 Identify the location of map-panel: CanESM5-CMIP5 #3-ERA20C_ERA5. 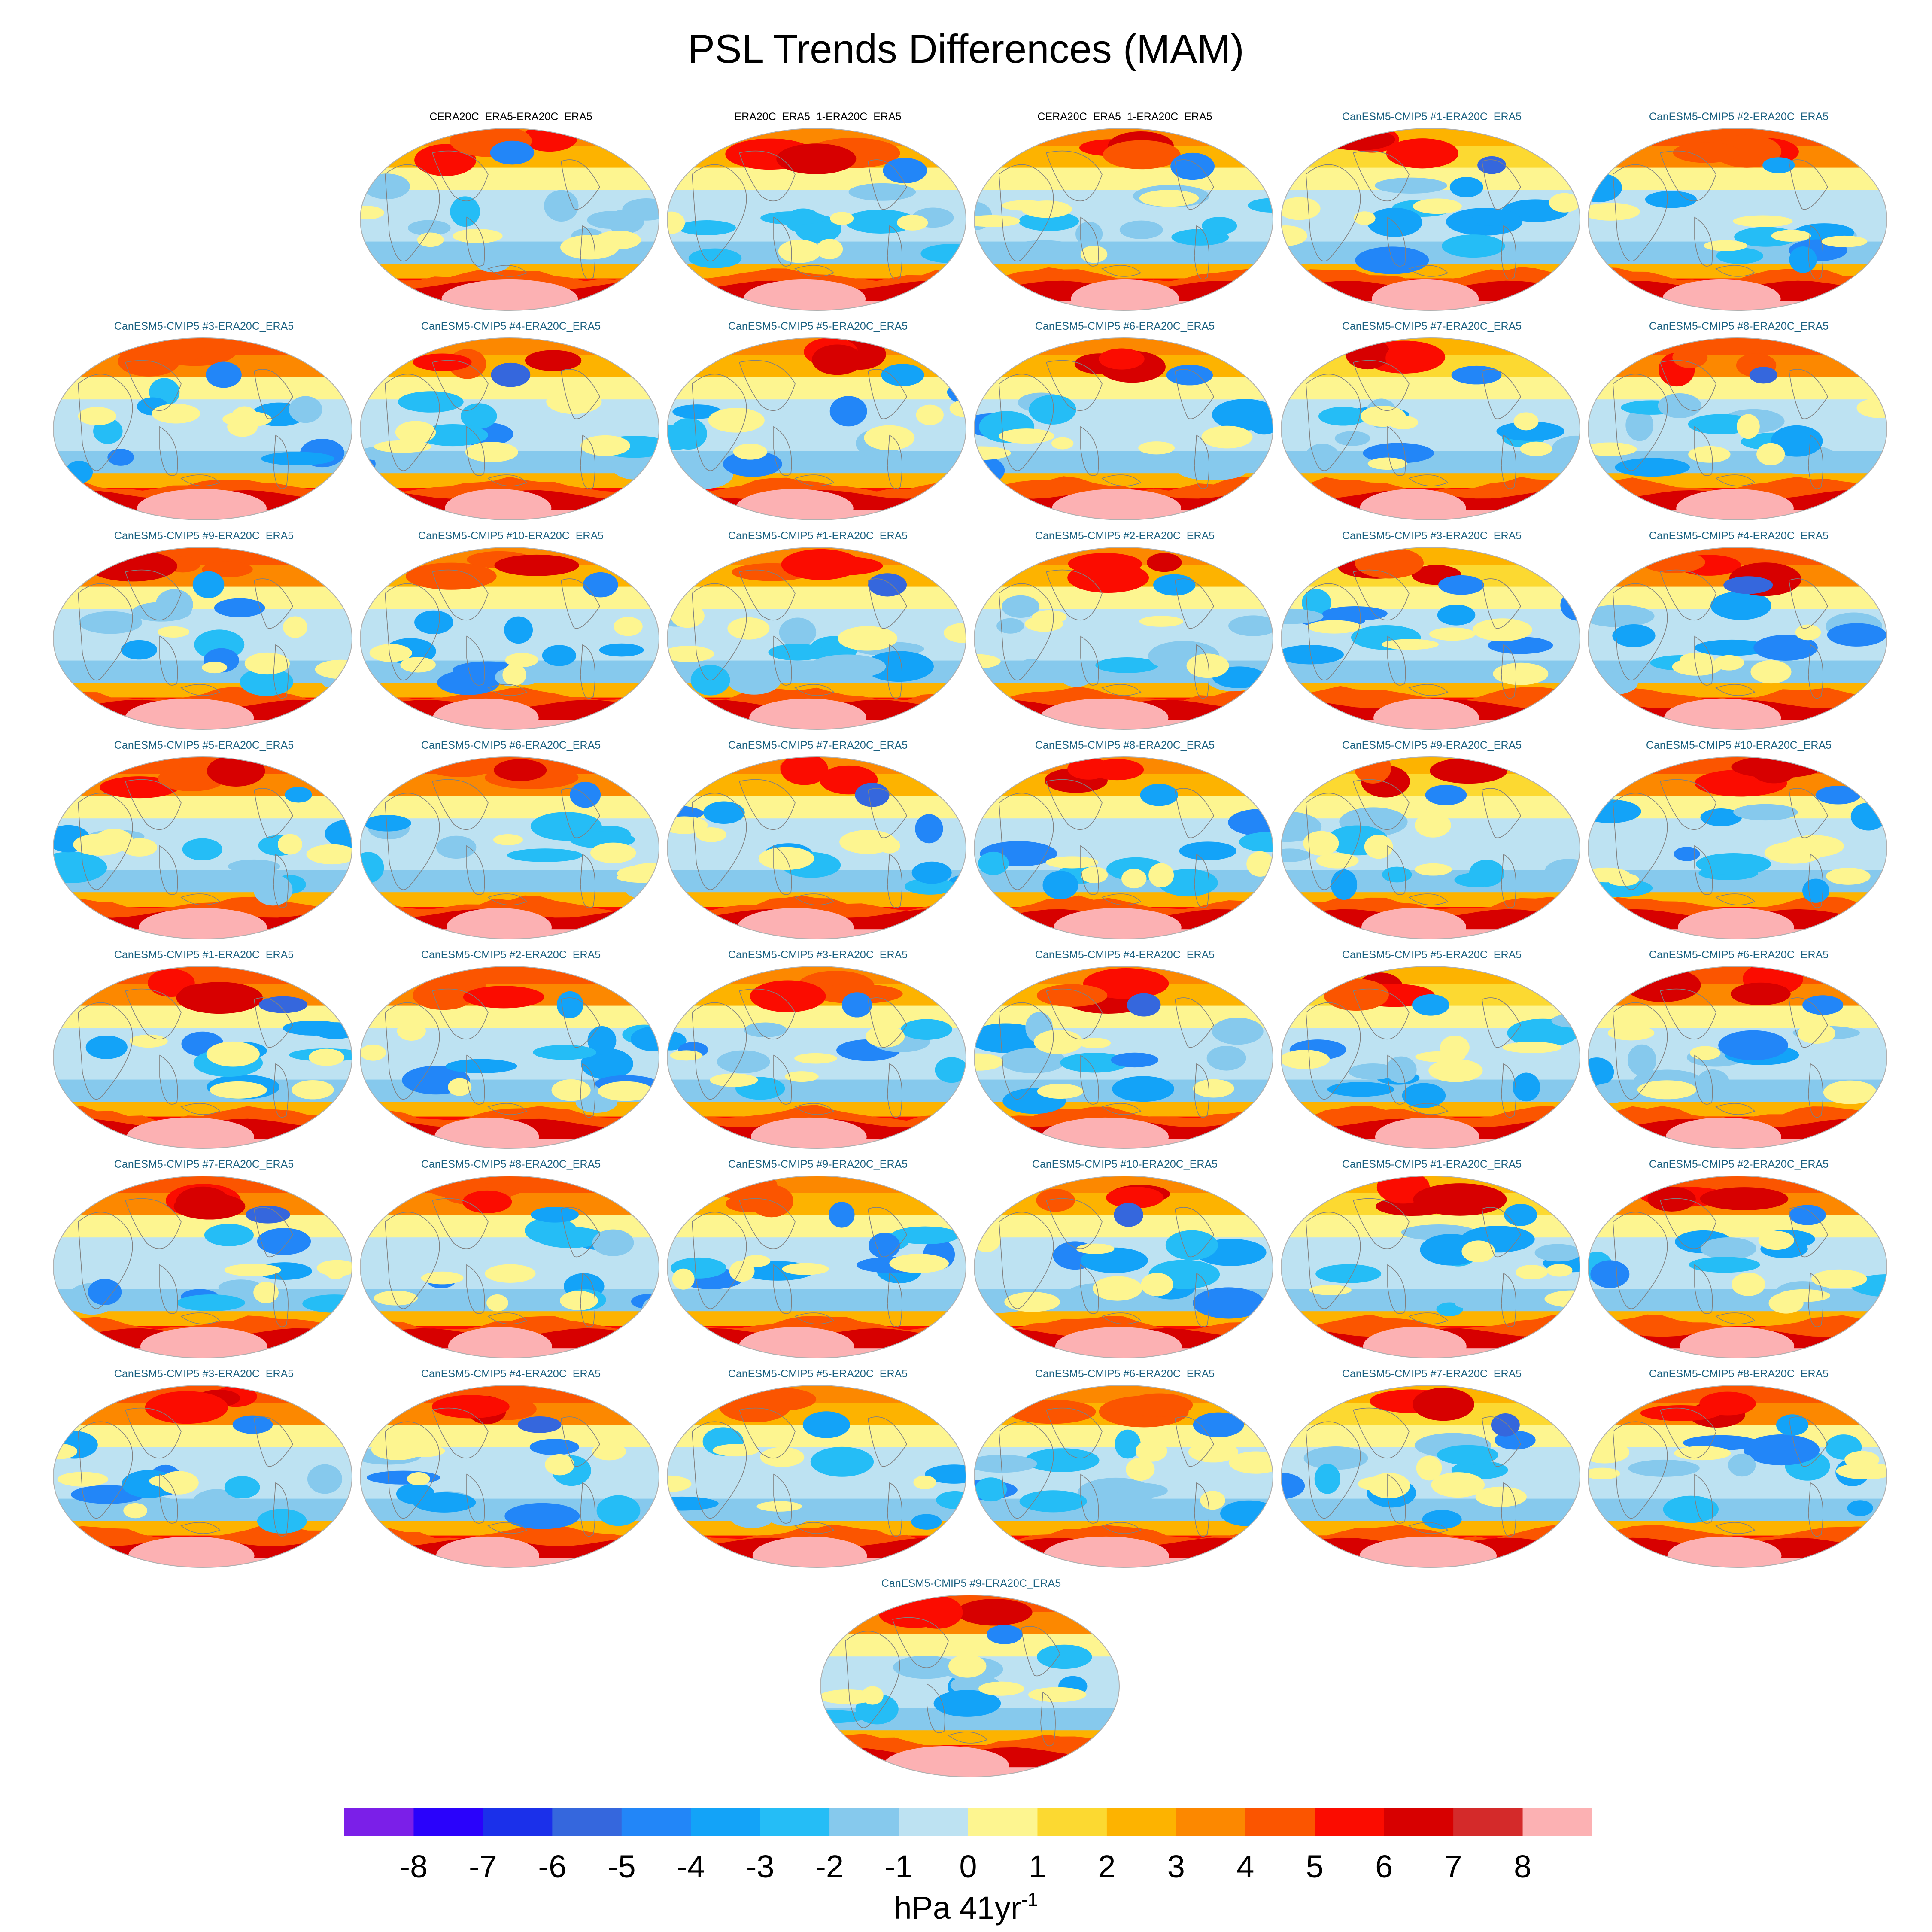
(1431, 631).